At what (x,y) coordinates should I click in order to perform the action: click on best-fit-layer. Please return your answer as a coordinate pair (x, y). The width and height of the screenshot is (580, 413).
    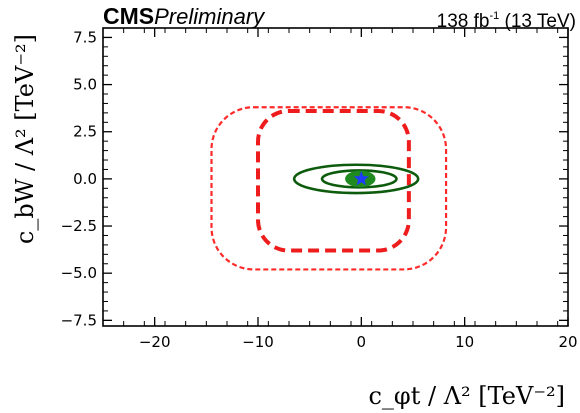
    Looking at the image, I should click on (361, 178).